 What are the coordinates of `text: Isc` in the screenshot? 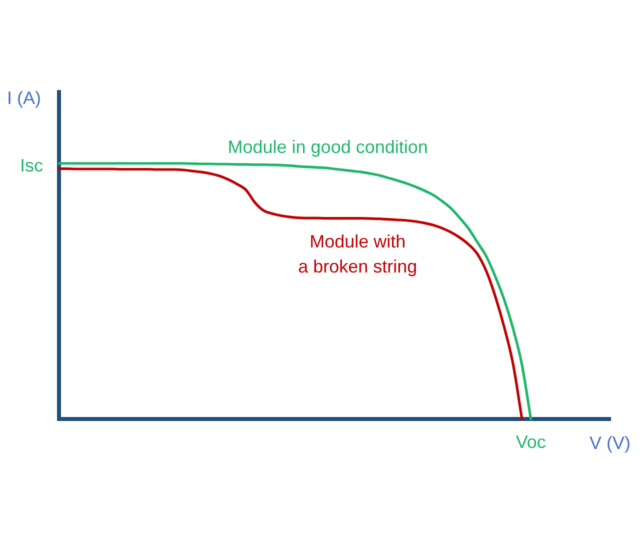 It's located at (31, 165).